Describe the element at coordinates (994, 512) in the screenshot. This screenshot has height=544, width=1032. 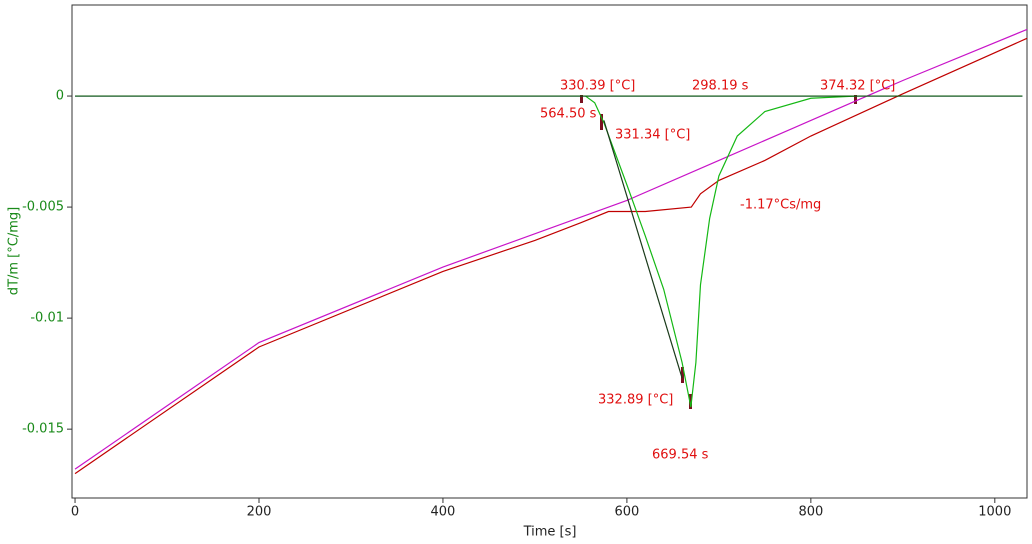
I see `x-tick-label: 1000` at that location.